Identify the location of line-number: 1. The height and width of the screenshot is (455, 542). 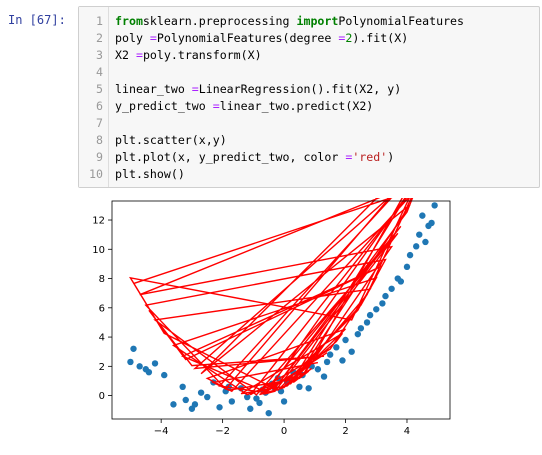
(99, 21).